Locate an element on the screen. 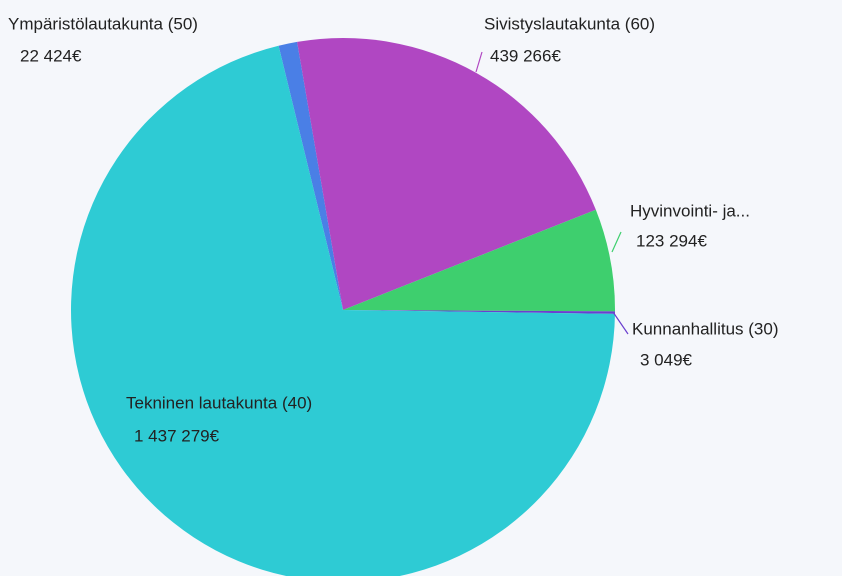  slice-value-label: 3 049€ is located at coordinates (666, 359).